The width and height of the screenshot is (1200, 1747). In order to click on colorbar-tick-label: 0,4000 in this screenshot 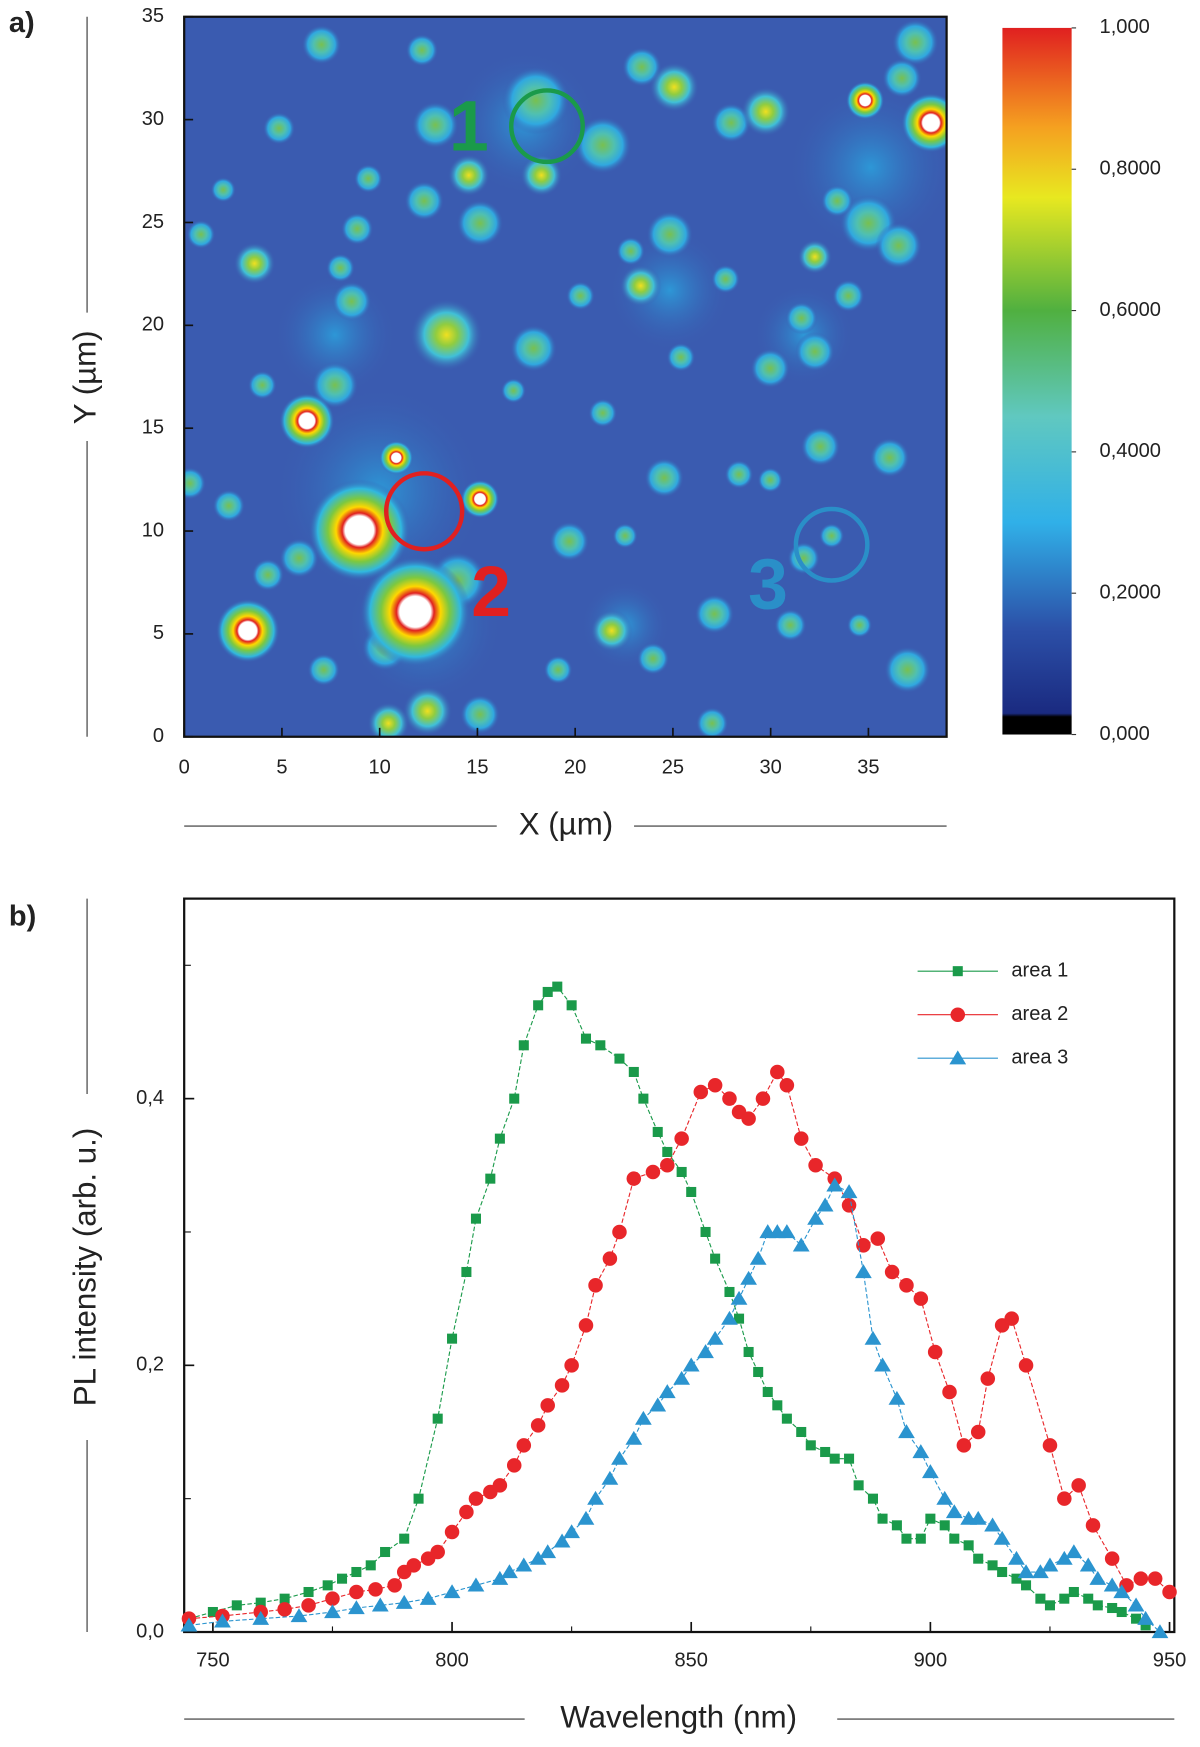, I will do `click(1130, 451)`.